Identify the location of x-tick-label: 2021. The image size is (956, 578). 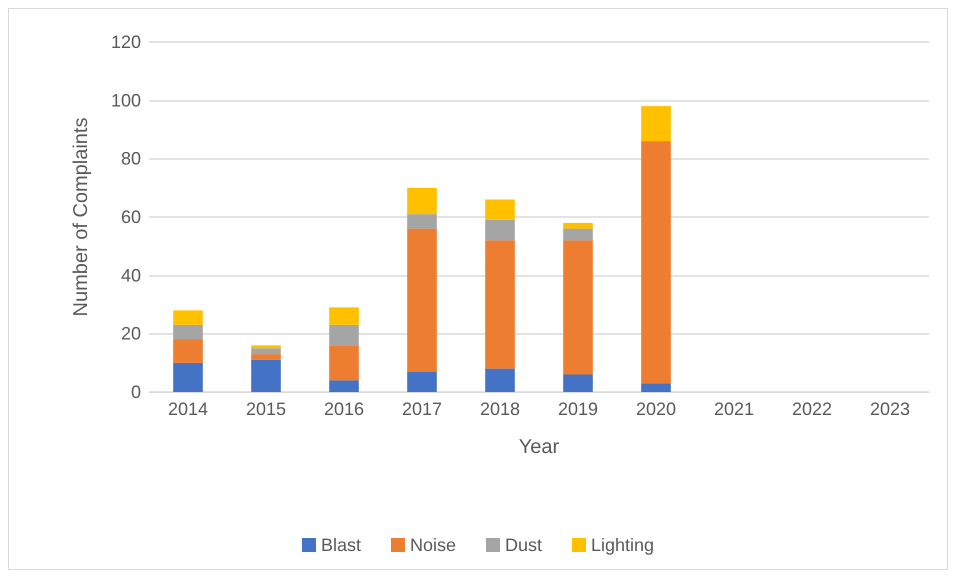
(734, 409).